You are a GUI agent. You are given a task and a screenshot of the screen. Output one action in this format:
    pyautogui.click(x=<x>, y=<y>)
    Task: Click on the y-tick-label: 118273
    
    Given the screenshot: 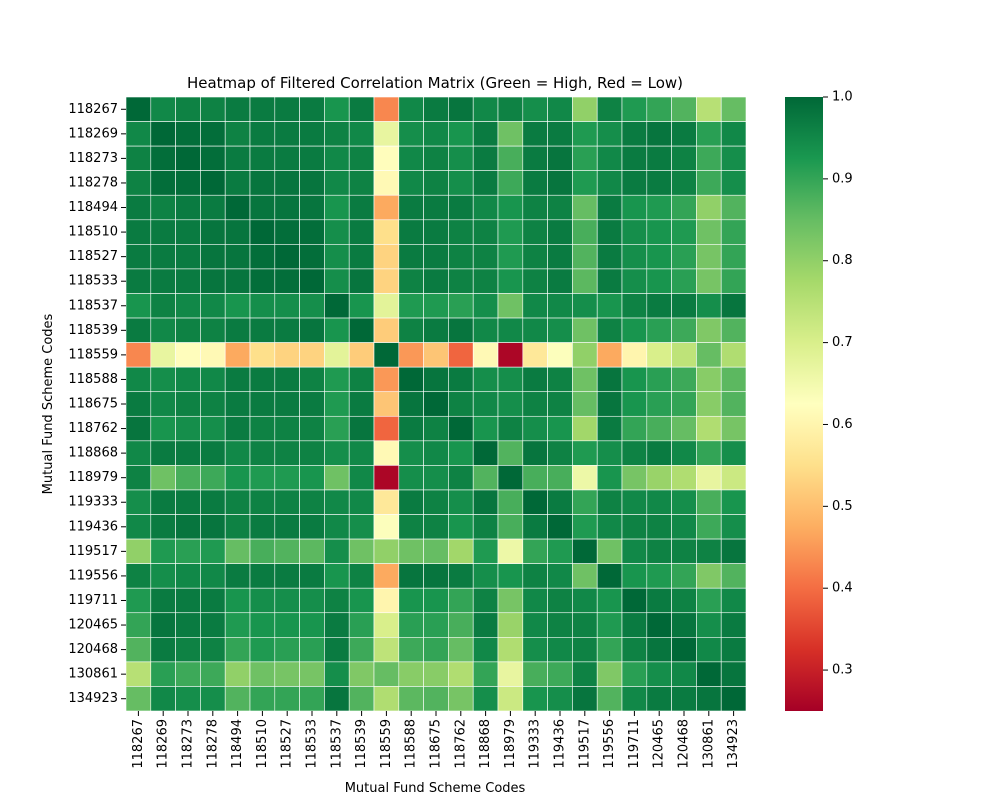 What is the action you would take?
    pyautogui.click(x=93, y=158)
    